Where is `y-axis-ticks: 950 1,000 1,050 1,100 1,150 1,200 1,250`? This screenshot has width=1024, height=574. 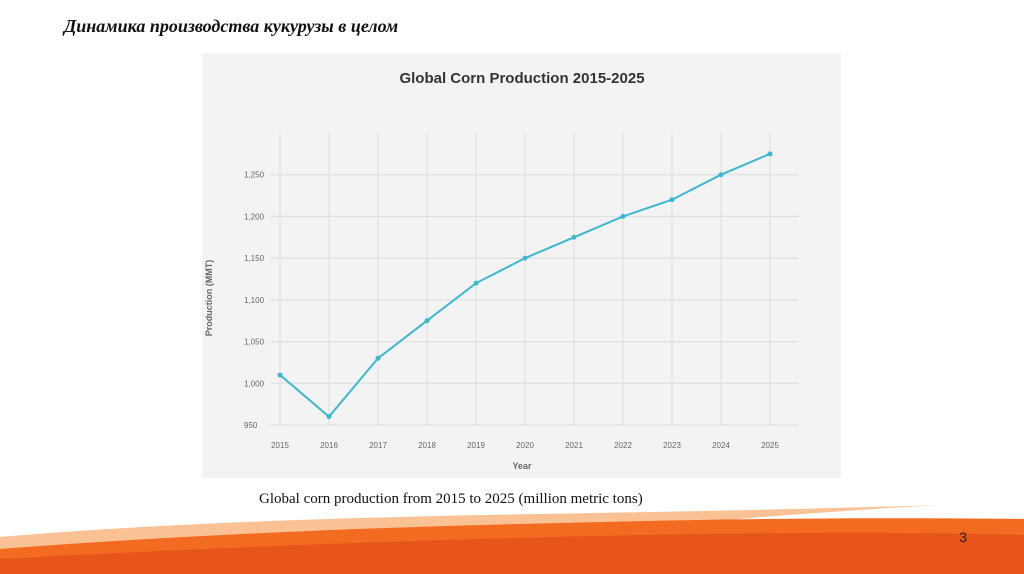
y-axis-ticks: 950 1,000 1,050 1,100 1,150 1,200 1,250 is located at coordinates (254, 300).